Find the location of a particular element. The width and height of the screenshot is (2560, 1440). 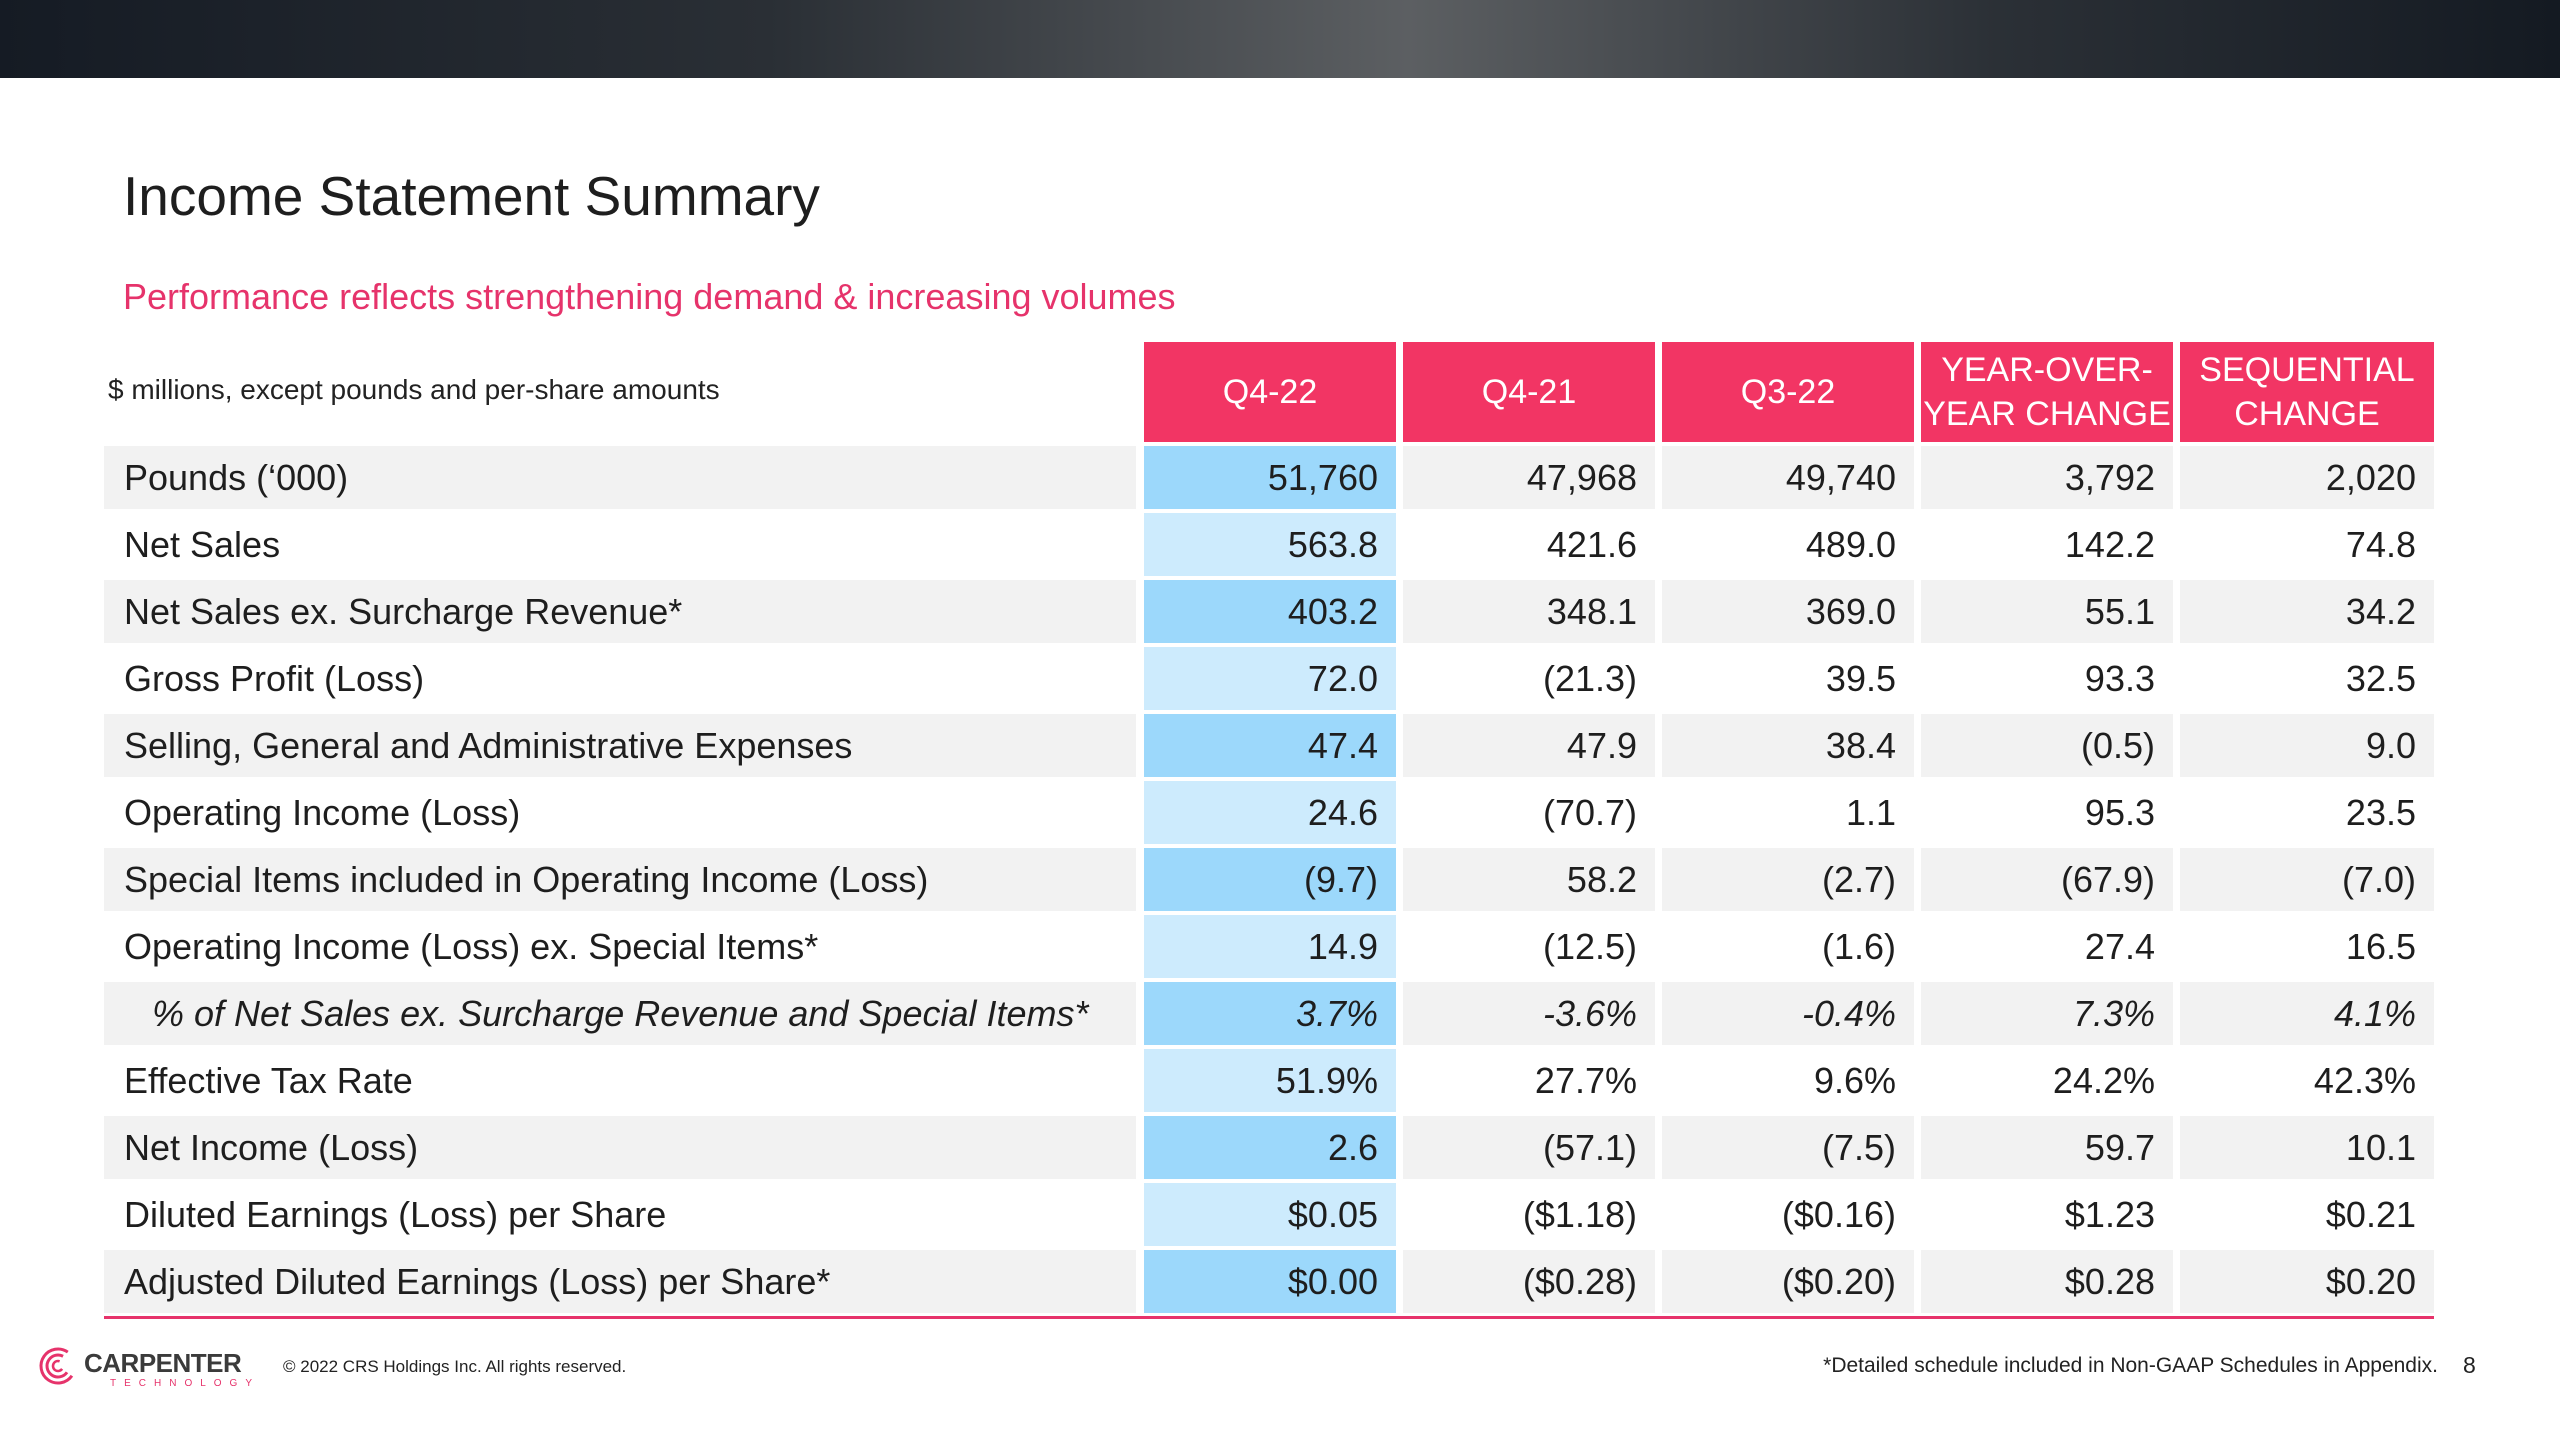

cell-q3-22: 38.4 is located at coordinates (1788, 745).